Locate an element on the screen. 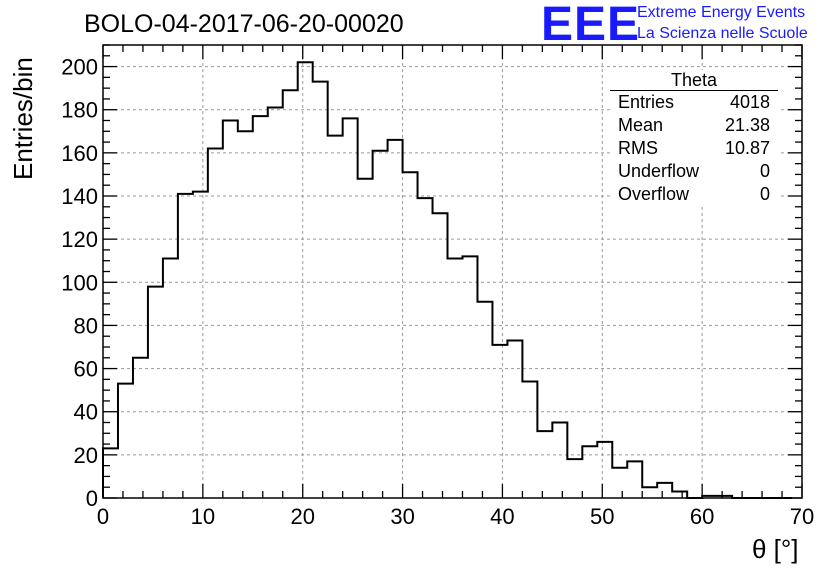  y-tick-label: 0 is located at coordinates (92, 498).